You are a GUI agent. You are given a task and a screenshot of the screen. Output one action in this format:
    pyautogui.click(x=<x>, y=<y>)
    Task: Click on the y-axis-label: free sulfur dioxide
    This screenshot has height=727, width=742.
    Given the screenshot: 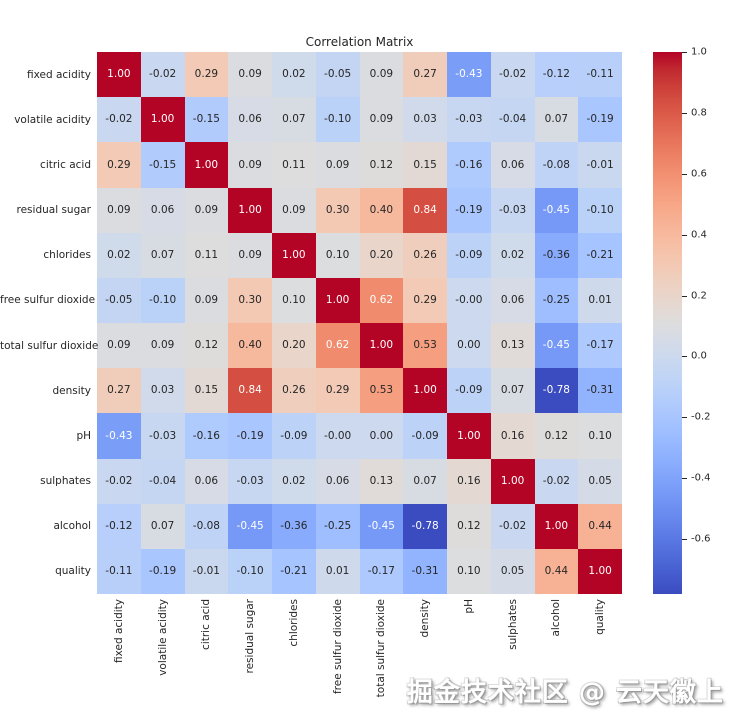 What is the action you would take?
    pyautogui.click(x=48, y=300)
    